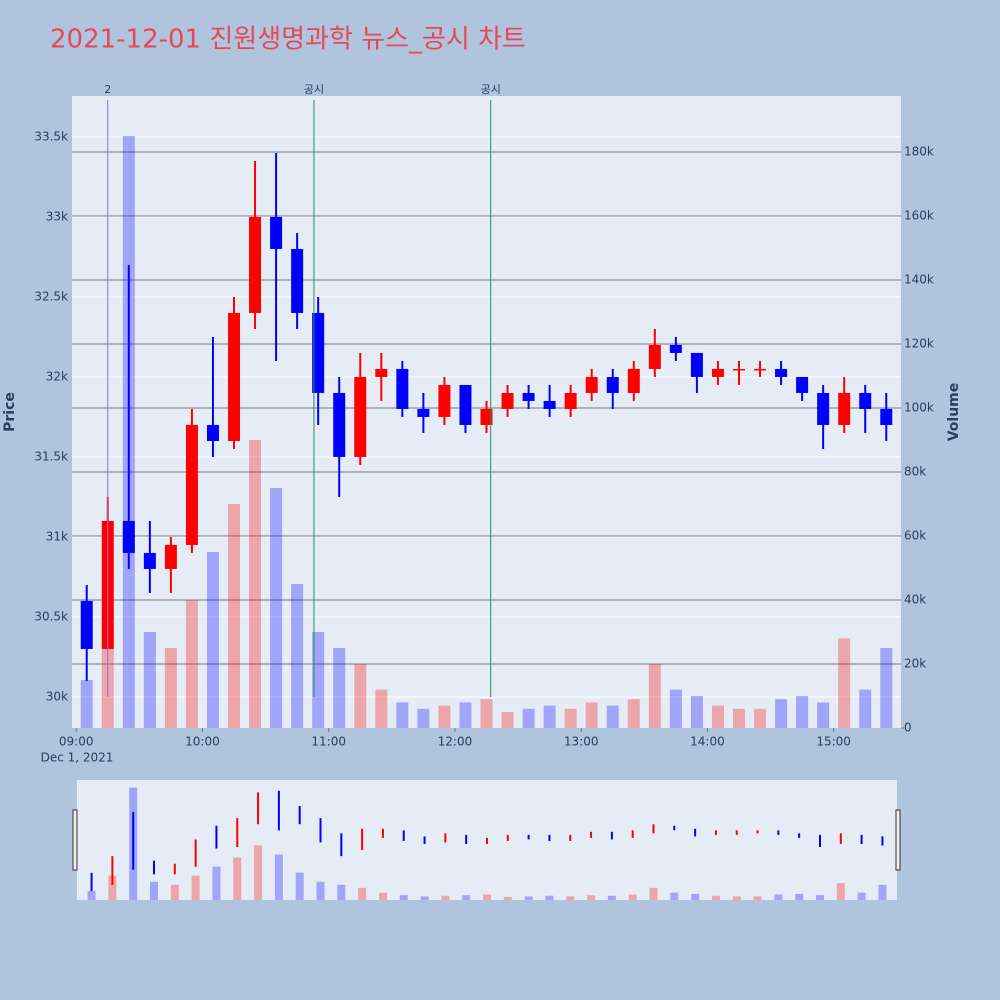 Image resolution: width=1000 pixels, height=1000 pixels. I want to click on x-date-label: Dec 1, 2021, so click(77, 758).